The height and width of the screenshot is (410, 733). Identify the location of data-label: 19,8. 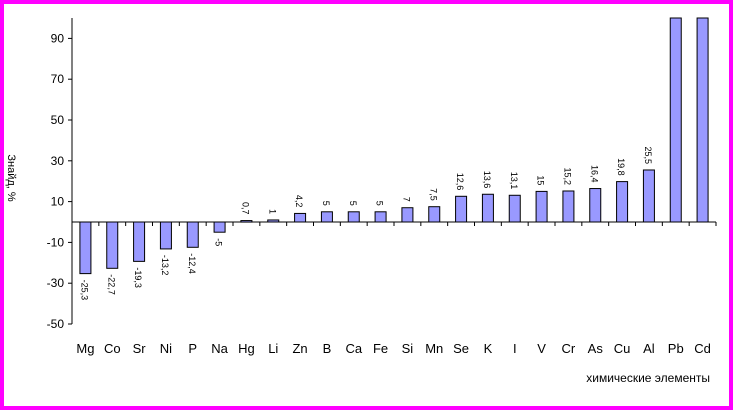
(621, 167).